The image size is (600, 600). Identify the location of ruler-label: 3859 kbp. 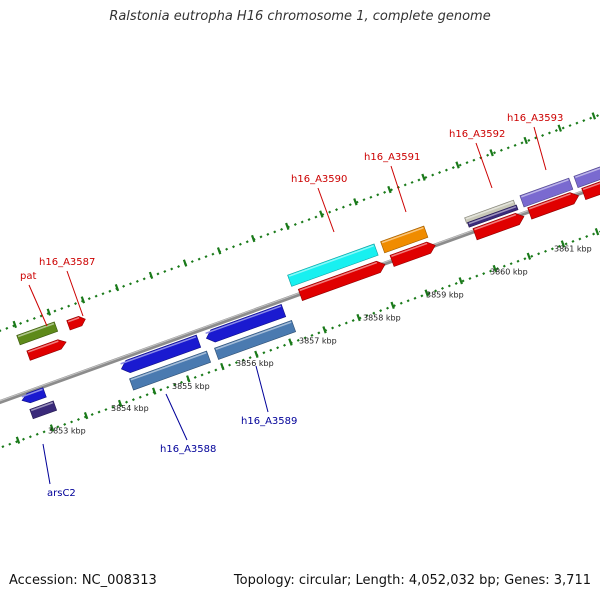
(445, 295).